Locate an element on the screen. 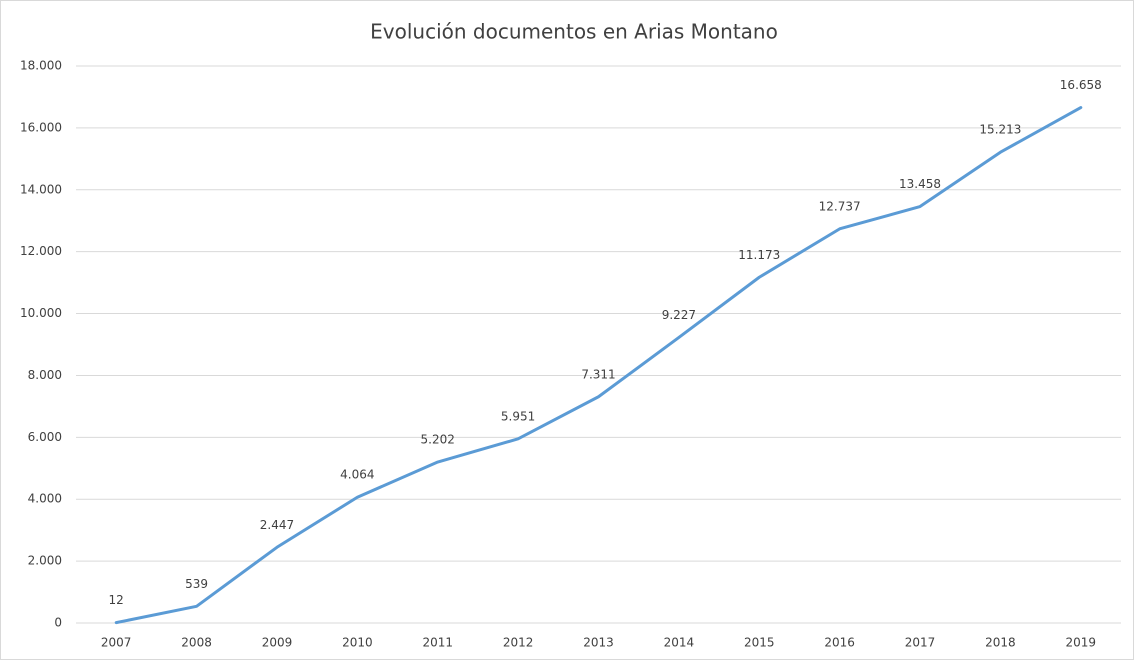 The height and width of the screenshot is (660, 1134). y-tick-label: 18.000 is located at coordinates (41, 66).